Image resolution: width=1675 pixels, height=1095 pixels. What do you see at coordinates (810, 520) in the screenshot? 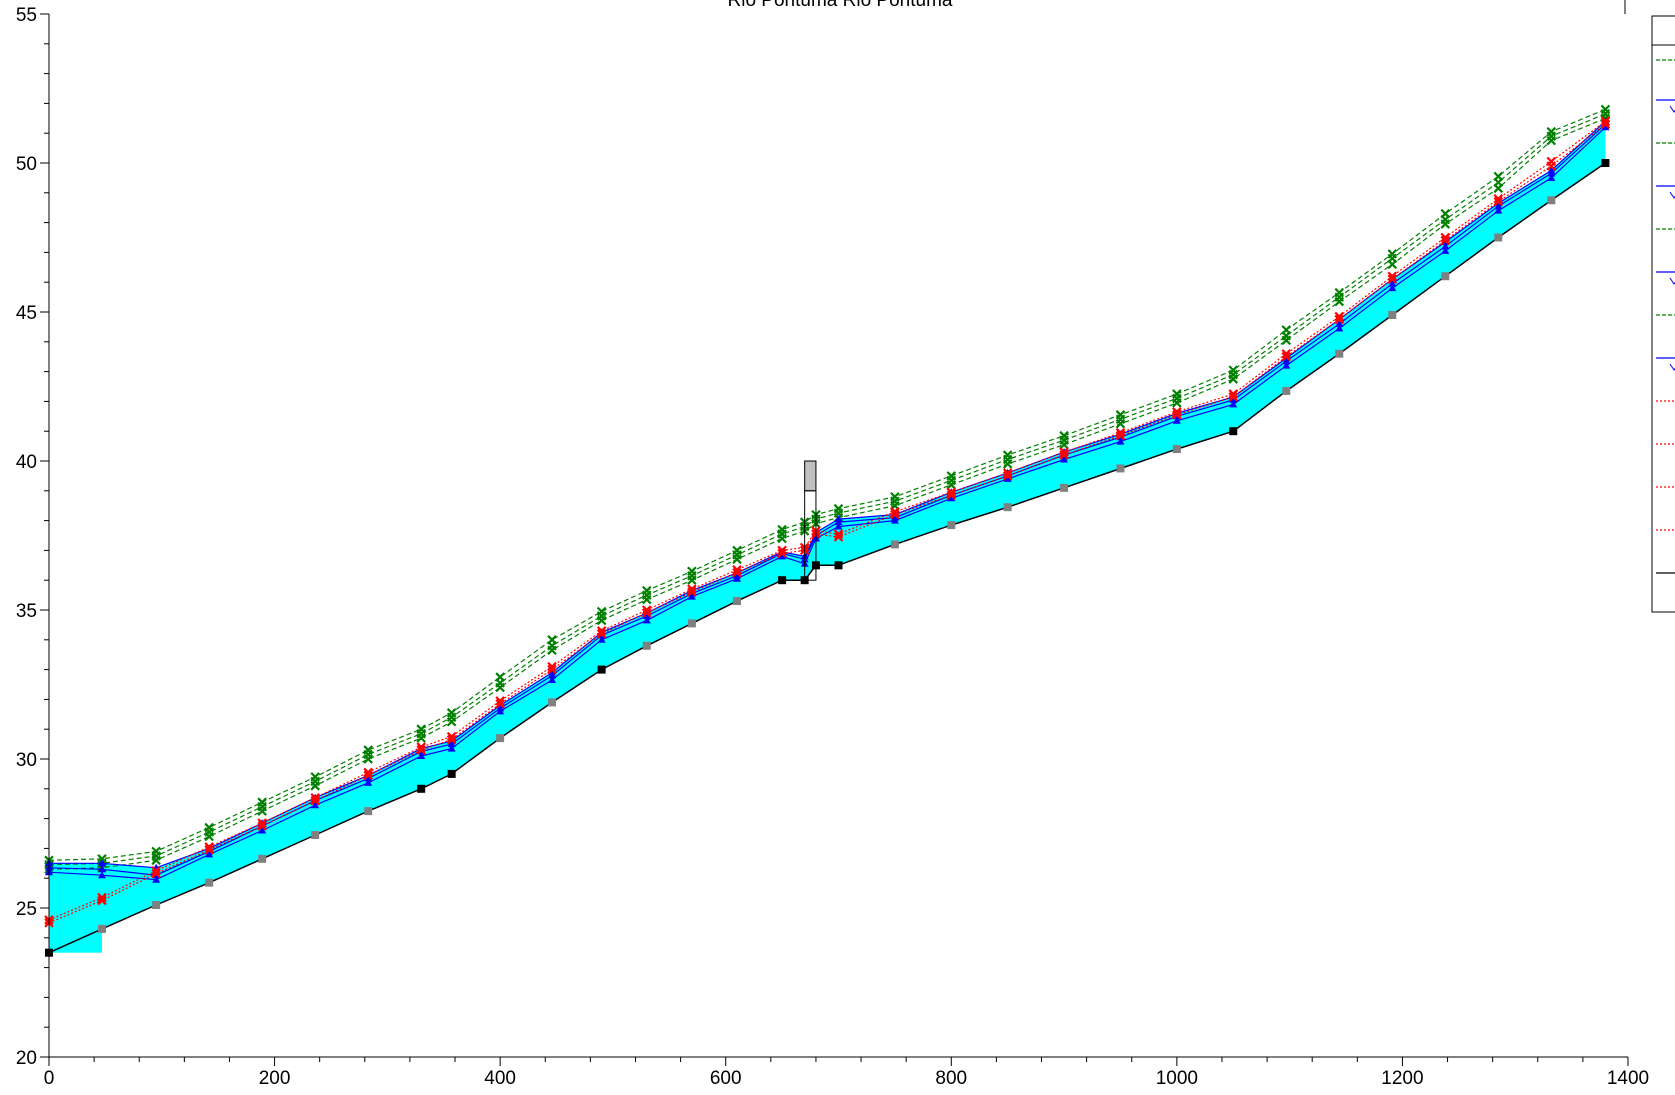
I see `culvert-structure` at bounding box center [810, 520].